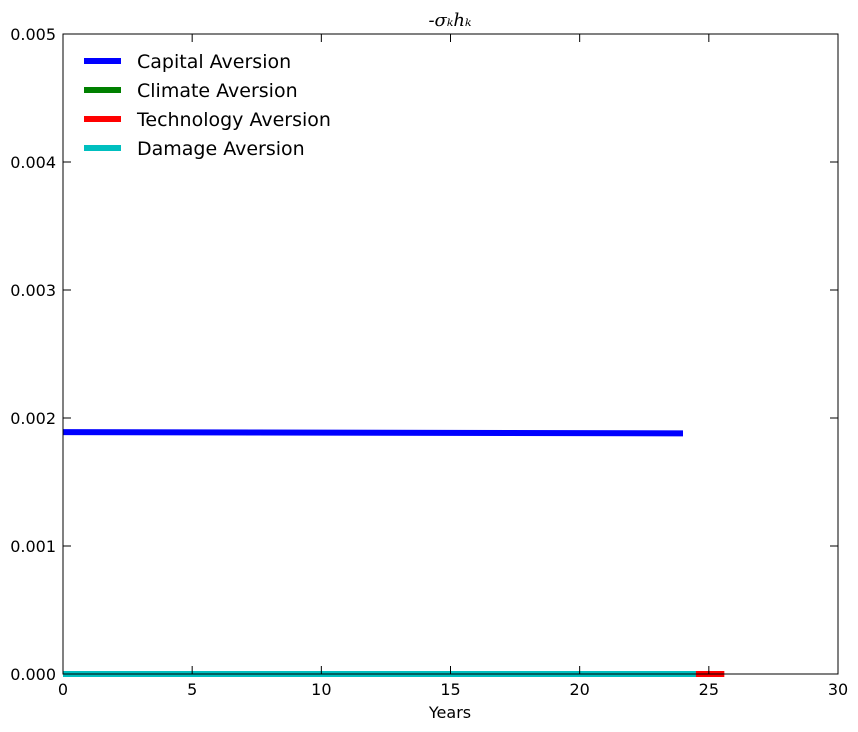  What do you see at coordinates (192, 689) in the screenshot?
I see `x-tick-label-1: 5` at bounding box center [192, 689].